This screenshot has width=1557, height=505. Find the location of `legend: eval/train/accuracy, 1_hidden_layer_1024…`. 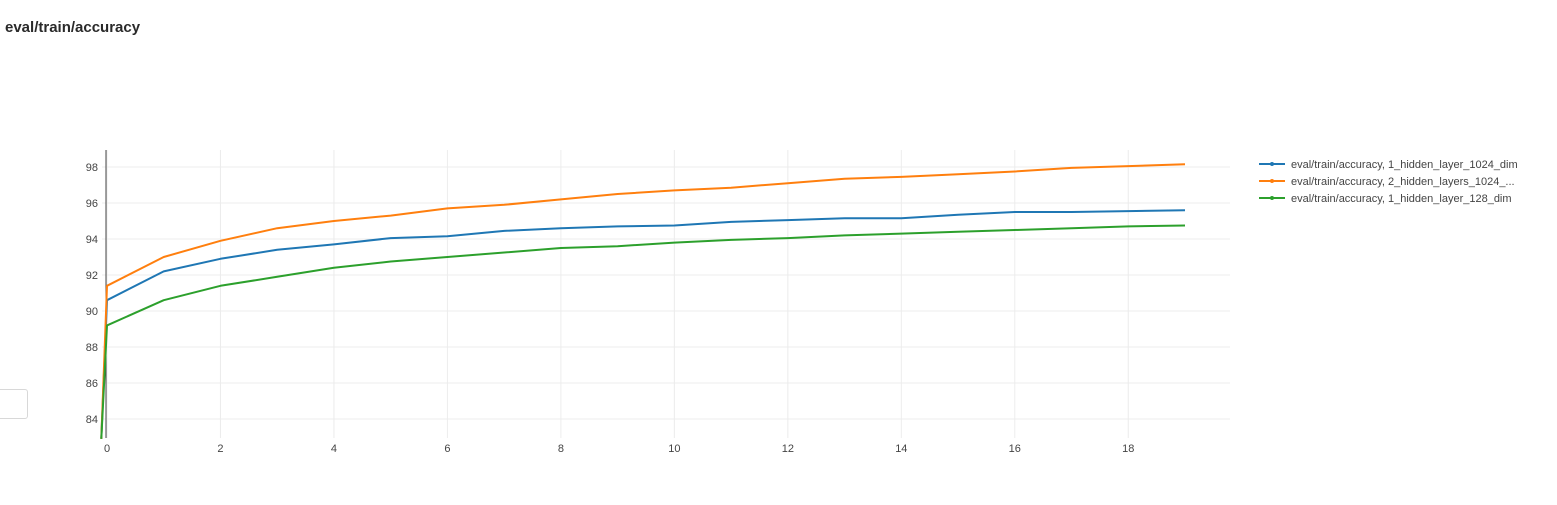

legend: eval/train/accuracy, 1_hidden_layer_1024… is located at coordinates (1388, 182).